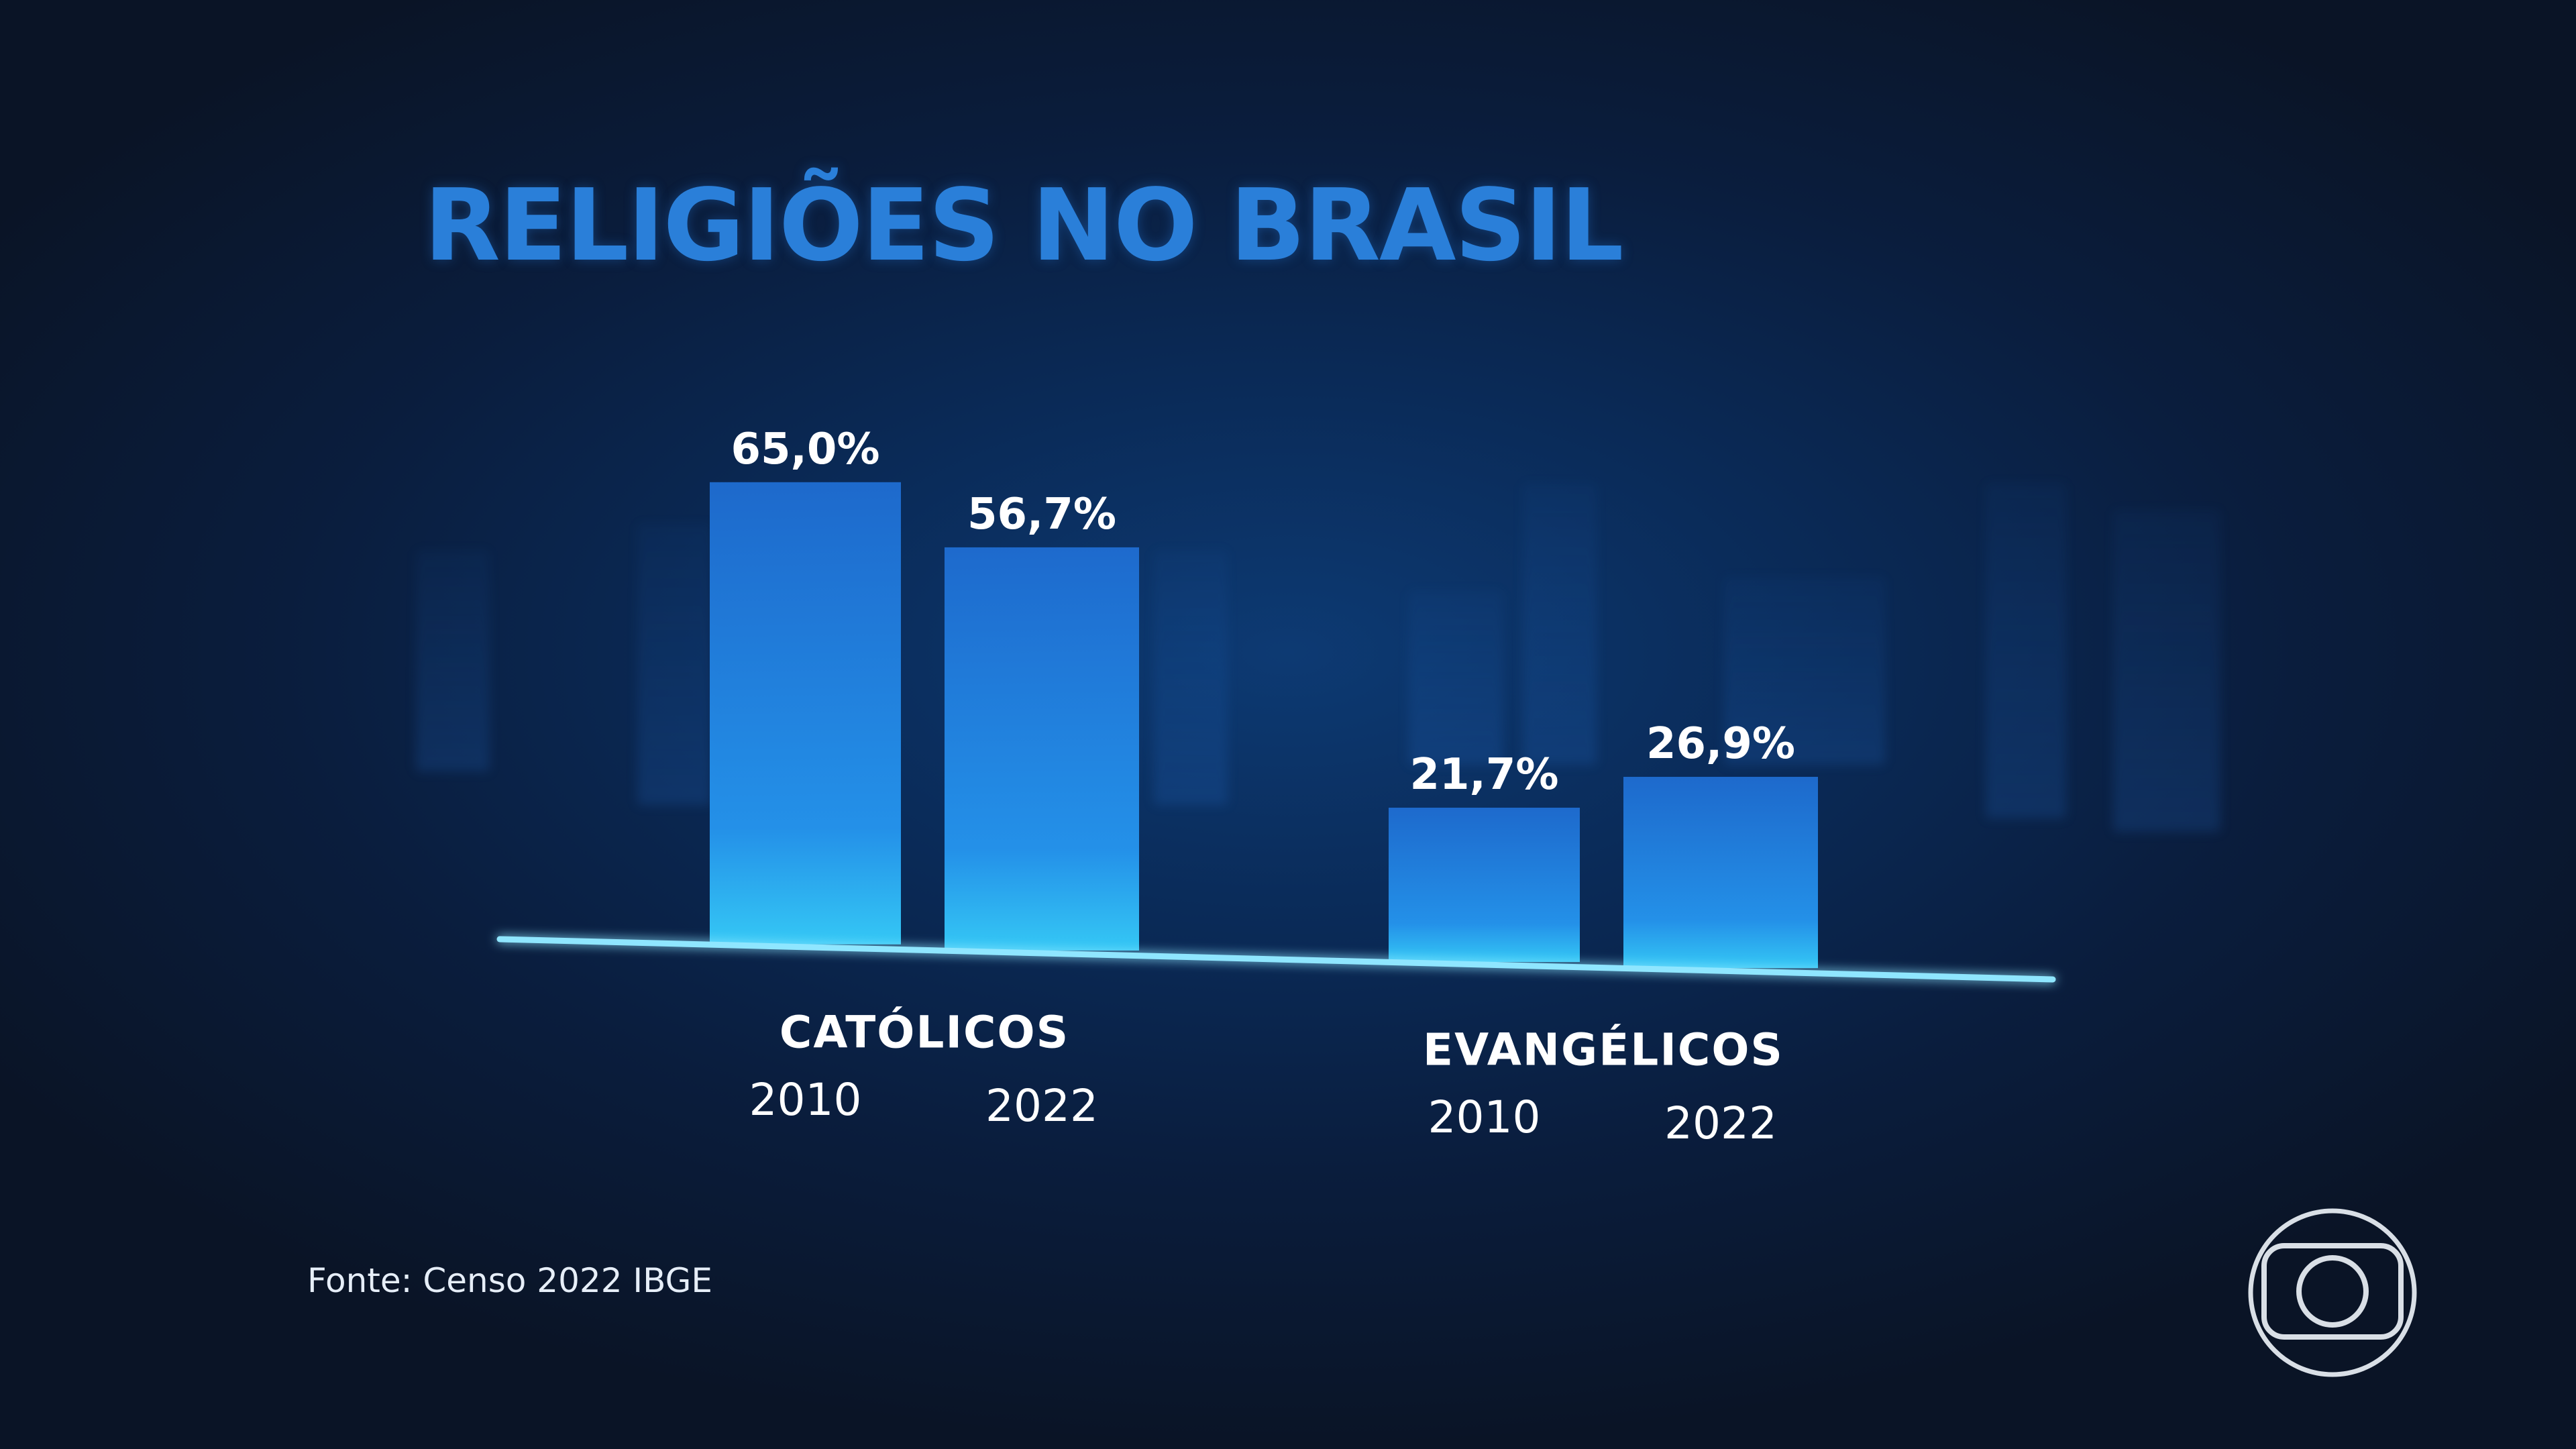 The image size is (2576, 1449). I want to click on bar-evangélicos-2010, so click(1484, 885).